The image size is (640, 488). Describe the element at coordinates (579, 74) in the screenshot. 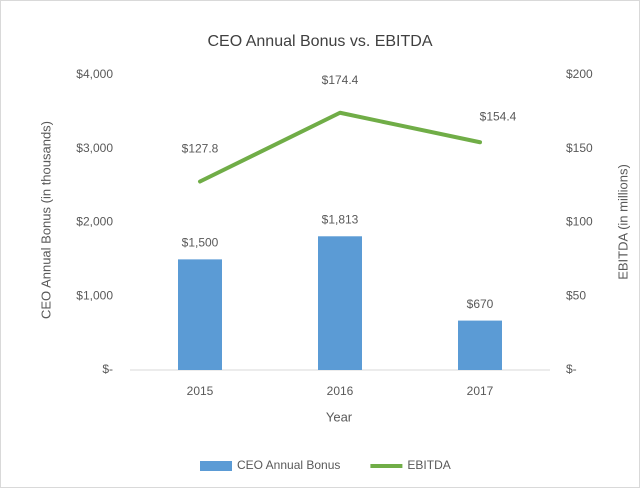

I see `y2-tick-label: $200` at that location.